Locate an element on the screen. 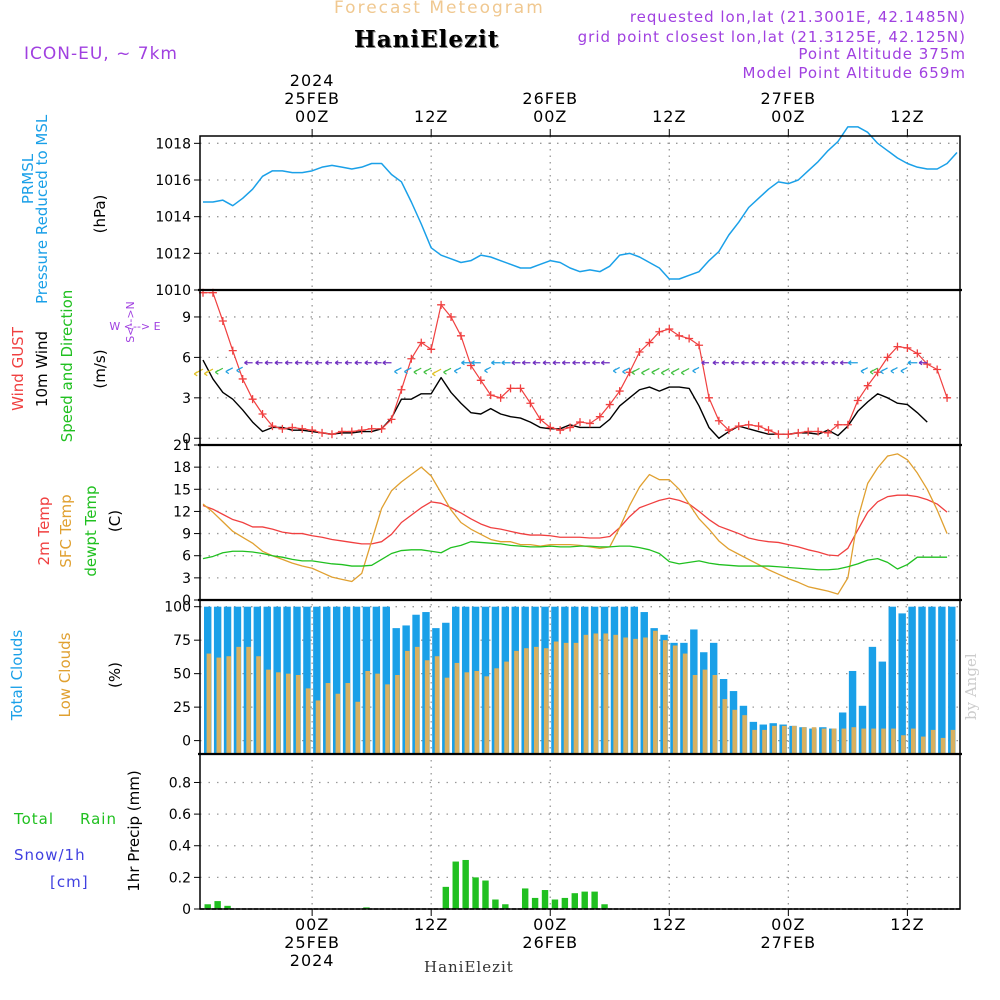 This screenshot has width=1000, height=1000. temp-ytick-label: 18 is located at coordinates (182, 468).